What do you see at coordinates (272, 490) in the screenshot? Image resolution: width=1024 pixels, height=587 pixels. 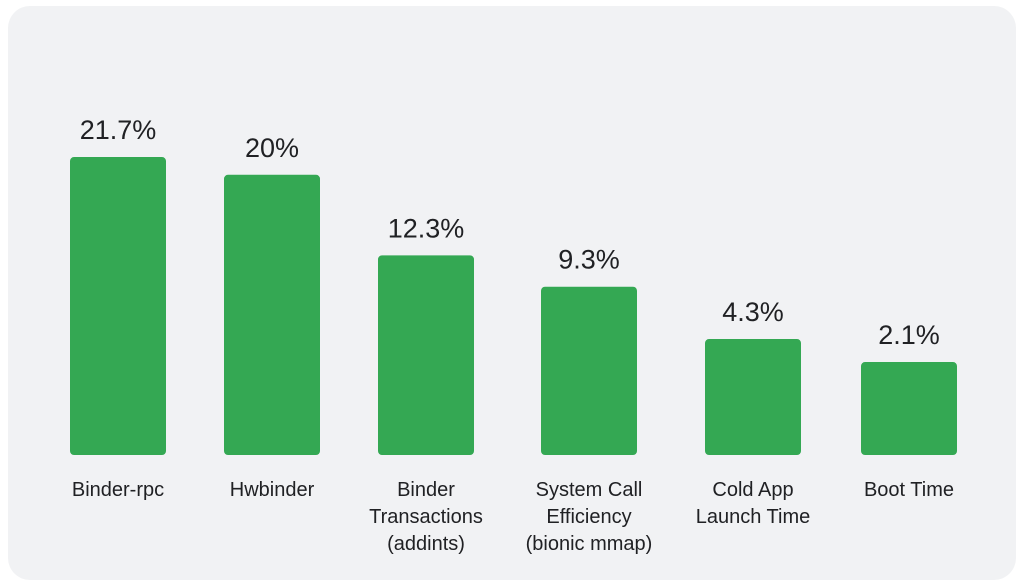 I see `category-label: Hwbinder` at bounding box center [272, 490].